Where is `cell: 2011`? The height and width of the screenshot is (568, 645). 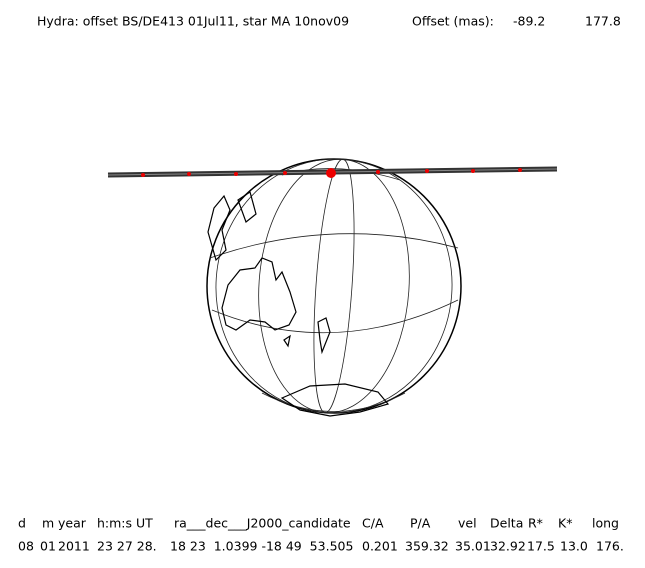
cell: 2011 is located at coordinates (74, 546).